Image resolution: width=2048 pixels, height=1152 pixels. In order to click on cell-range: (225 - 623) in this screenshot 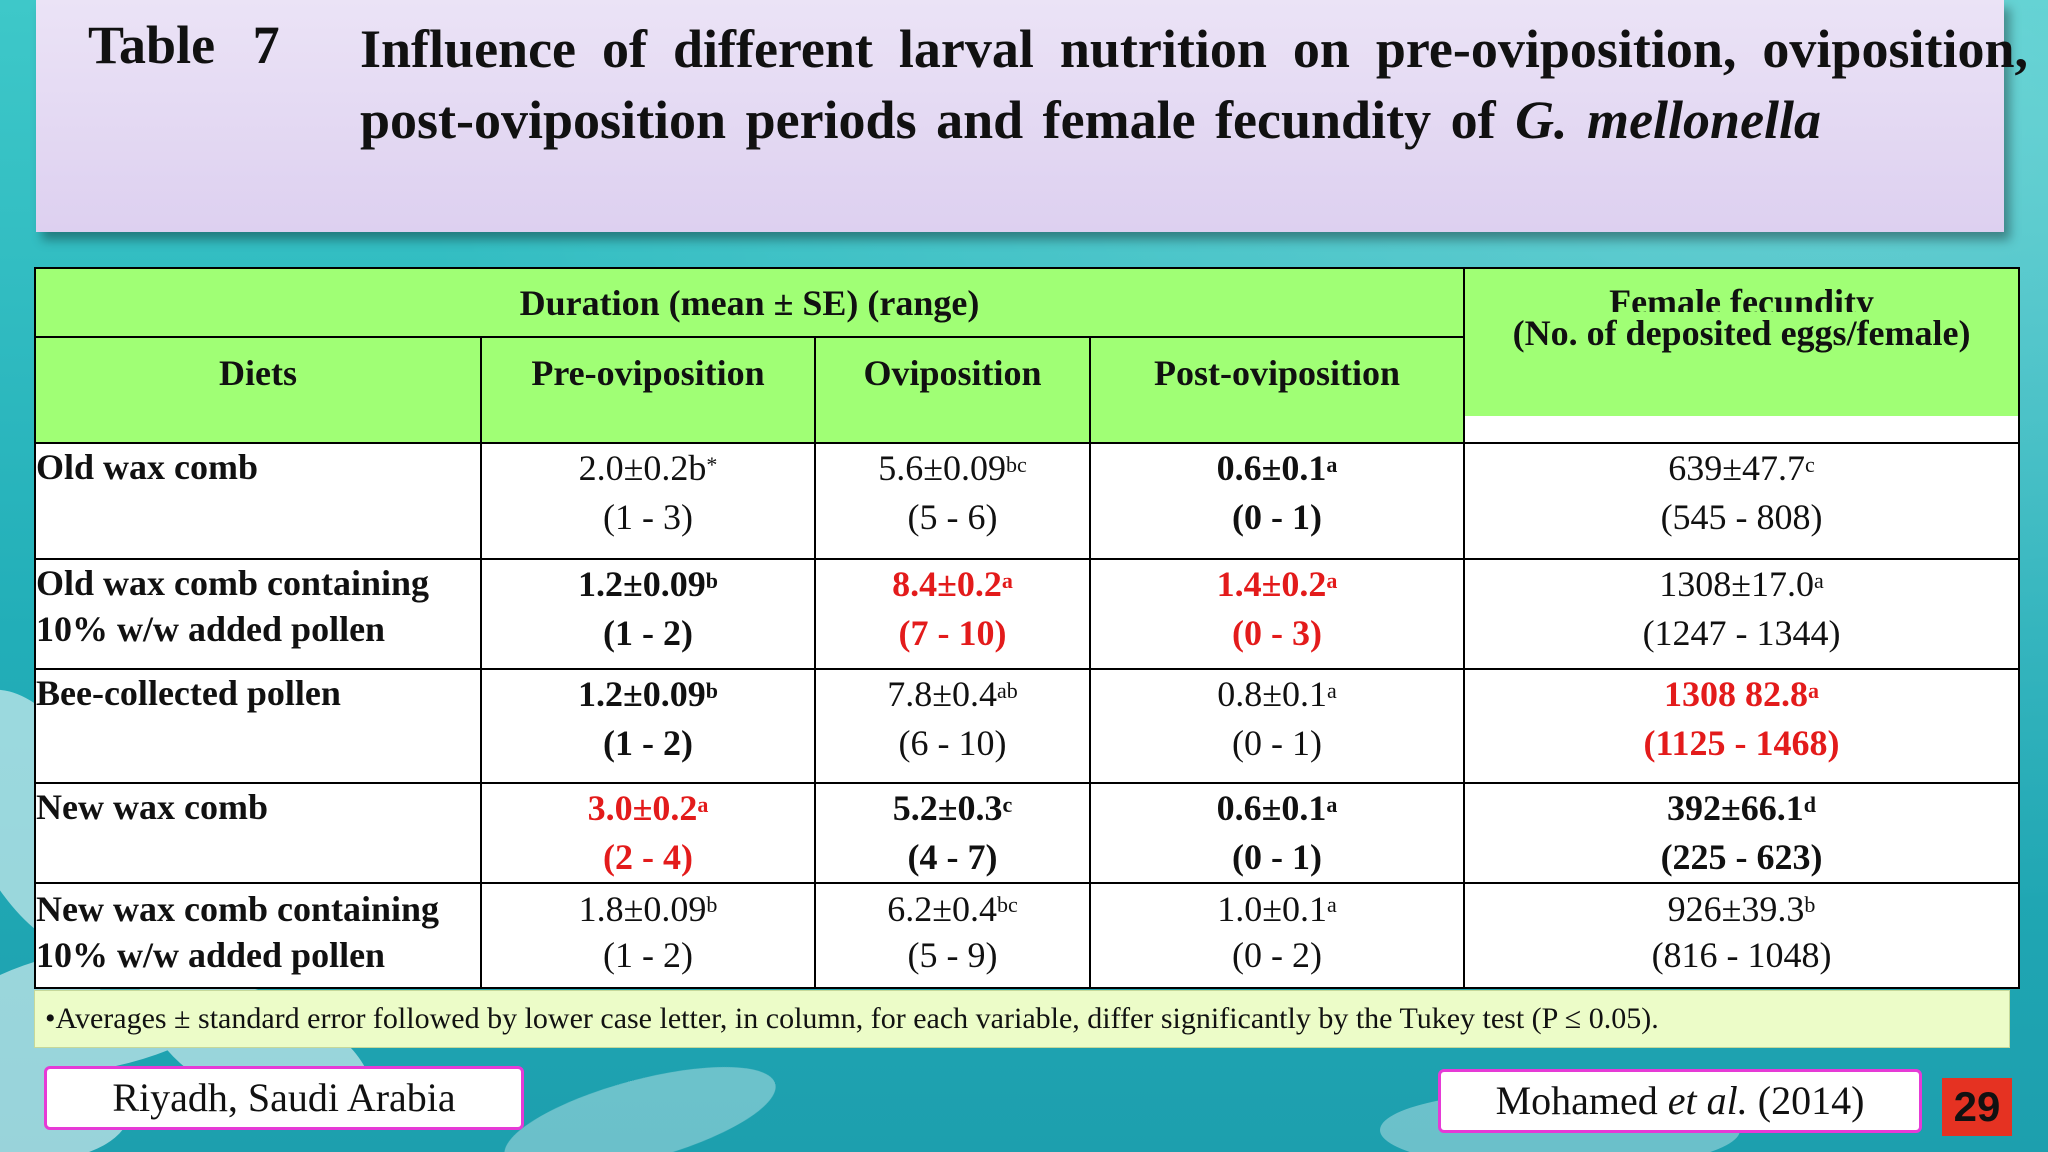, I will do `click(1741, 857)`.